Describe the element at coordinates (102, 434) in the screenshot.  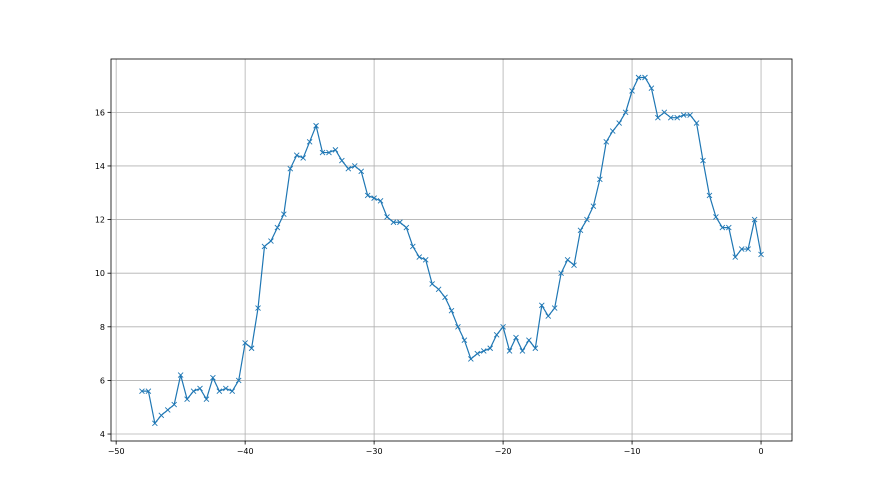
I see `y-tick-label: 4` at that location.